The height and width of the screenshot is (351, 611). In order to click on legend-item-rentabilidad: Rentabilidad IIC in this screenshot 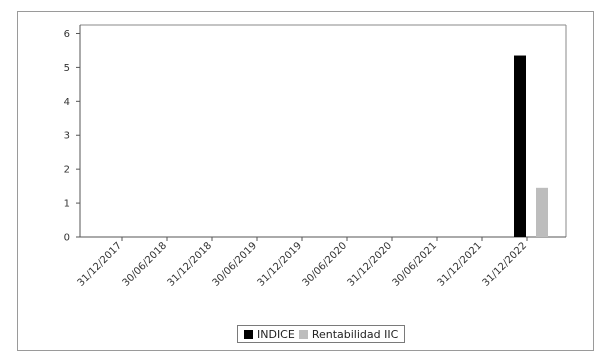, I will do `click(348, 334)`.